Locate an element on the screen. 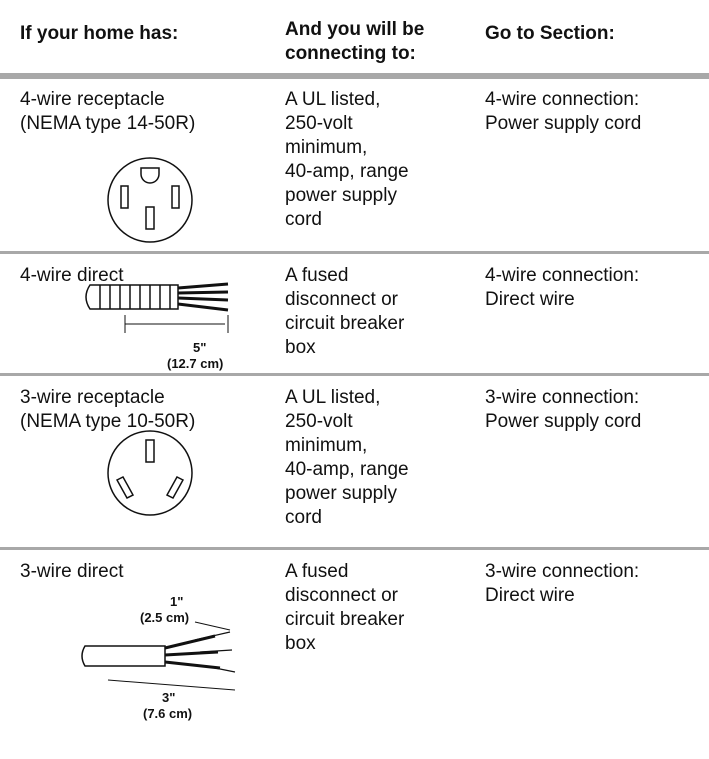  header-cell: And you will be is located at coordinates (355, 29).